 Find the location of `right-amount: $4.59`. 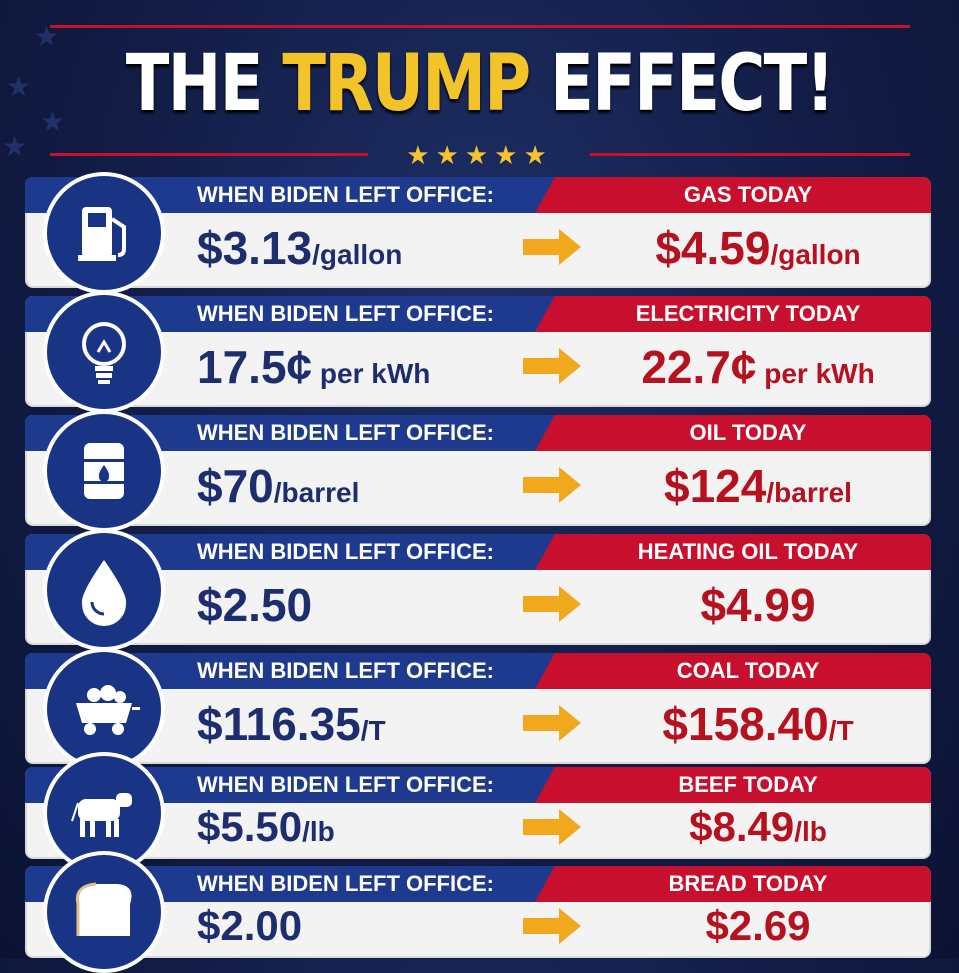

right-amount: $4.59 is located at coordinates (713, 248).